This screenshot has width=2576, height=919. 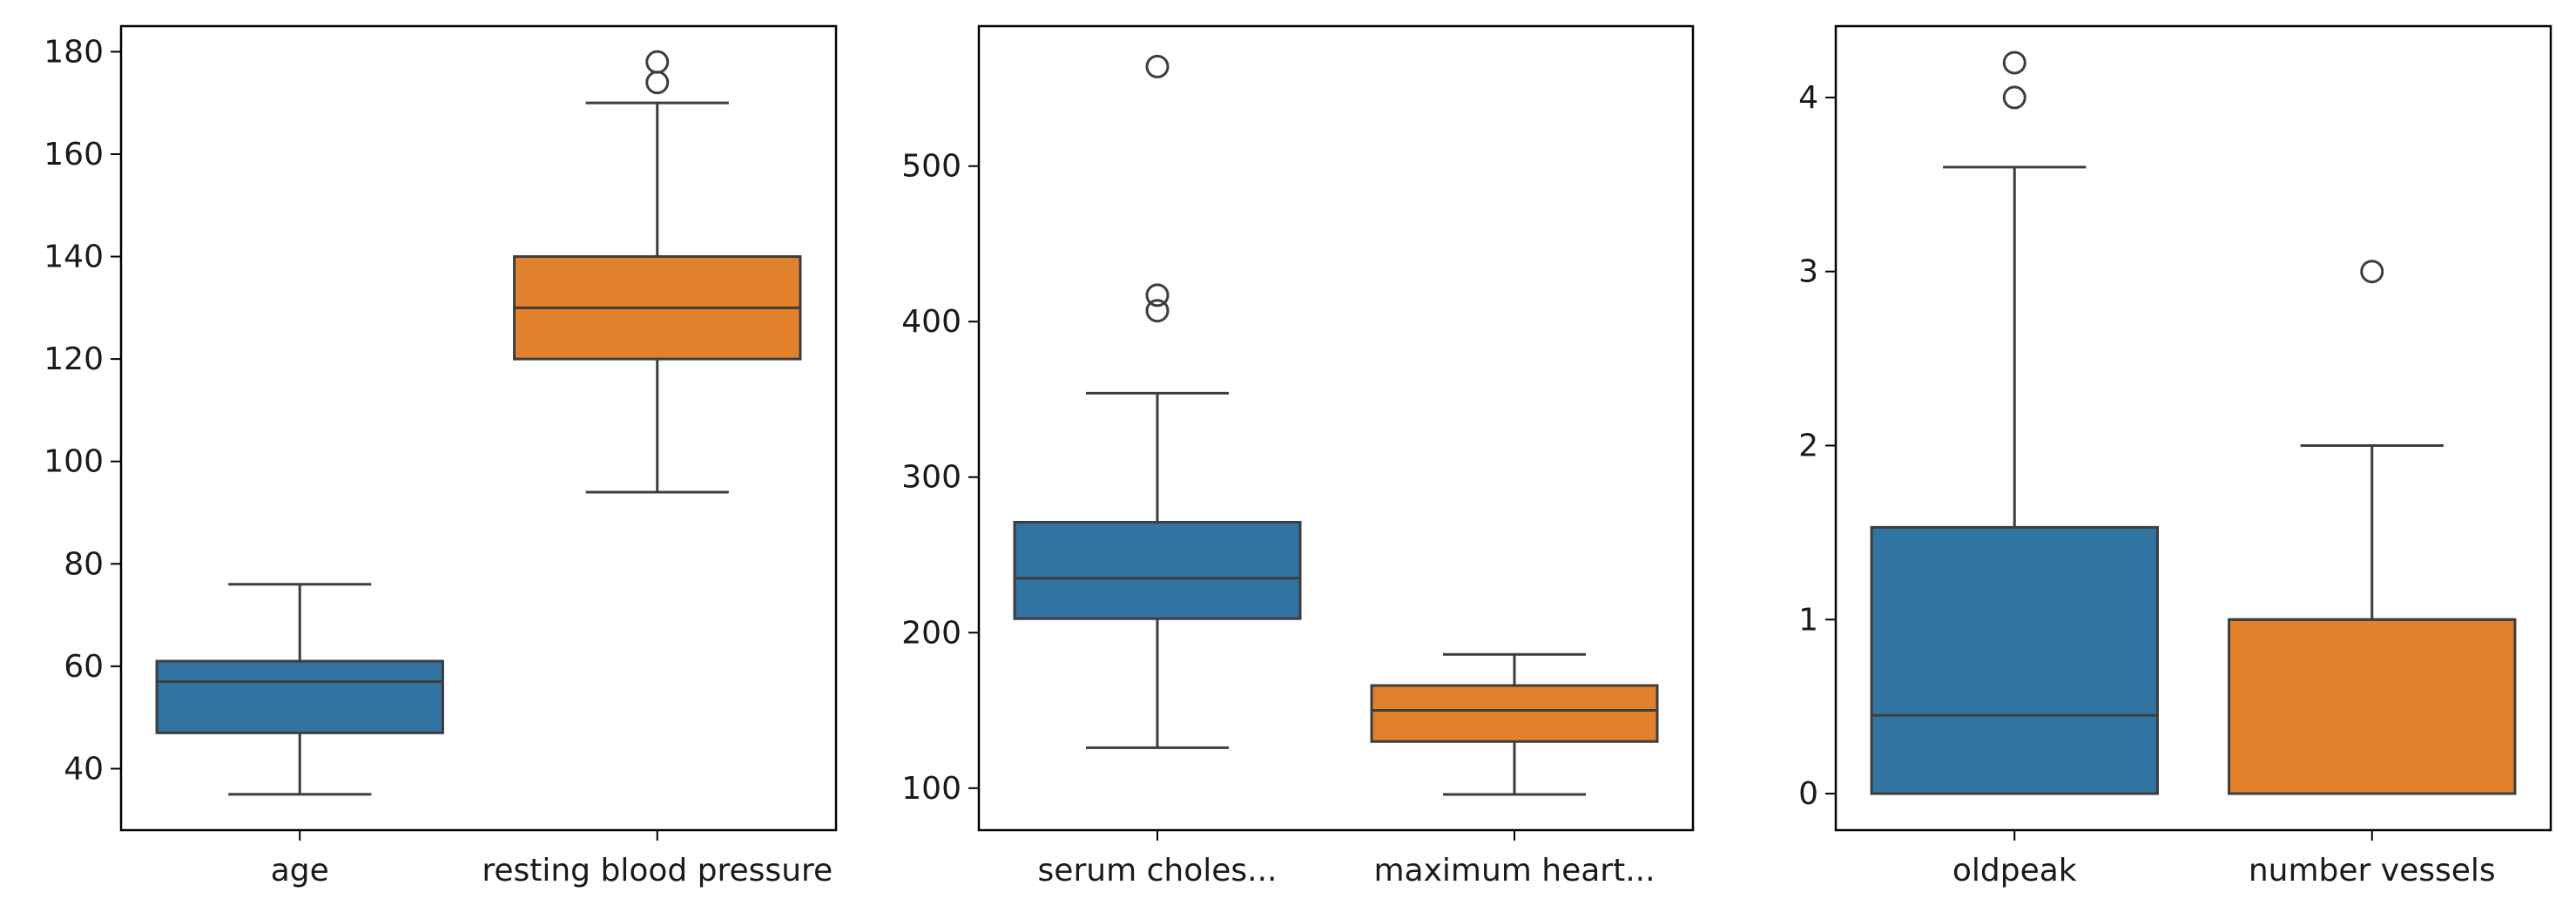 I want to click on y-tick-label: 300, so click(x=931, y=478).